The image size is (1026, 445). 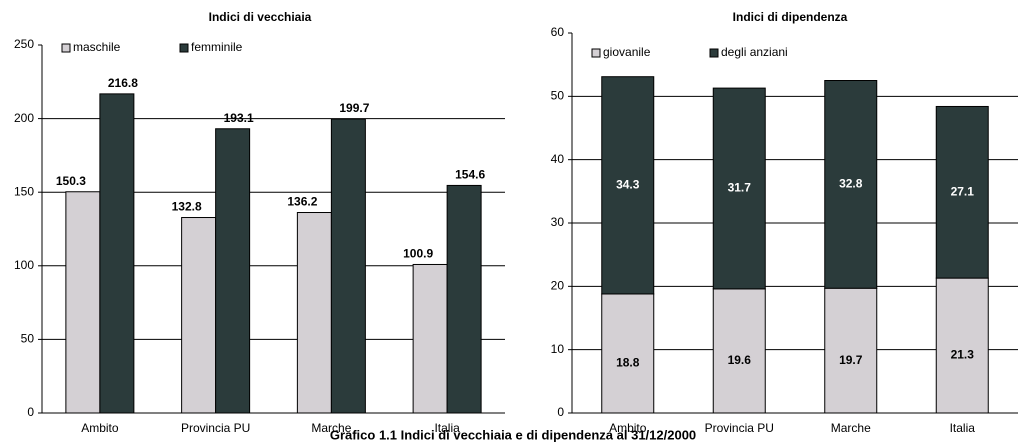 What do you see at coordinates (239, 118) in the screenshot?
I see `data-label: 193.1` at bounding box center [239, 118].